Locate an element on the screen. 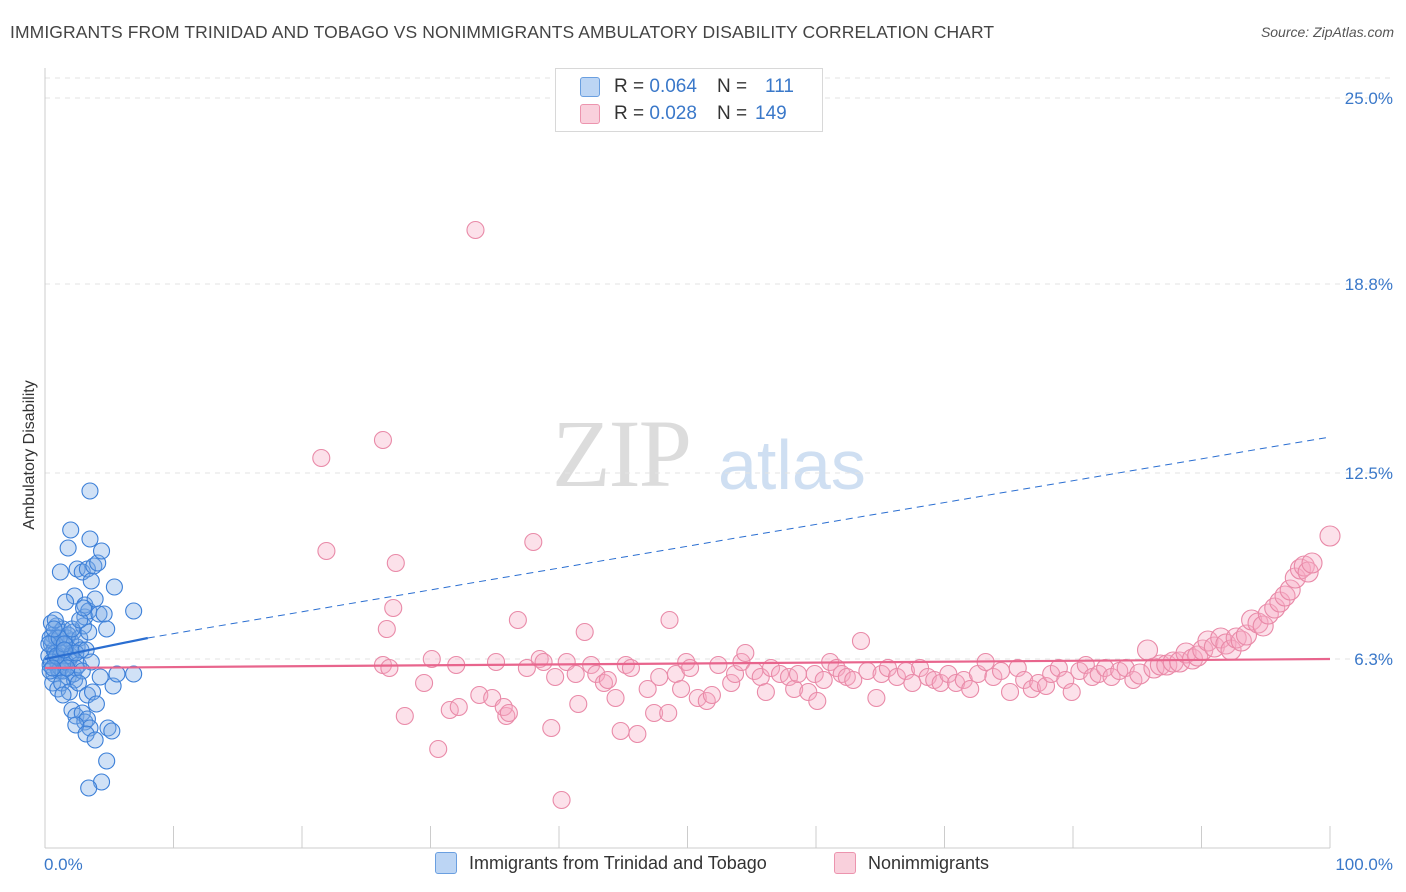 The image size is (1406, 892). immigrants-points is located at coordinates (91, 639).